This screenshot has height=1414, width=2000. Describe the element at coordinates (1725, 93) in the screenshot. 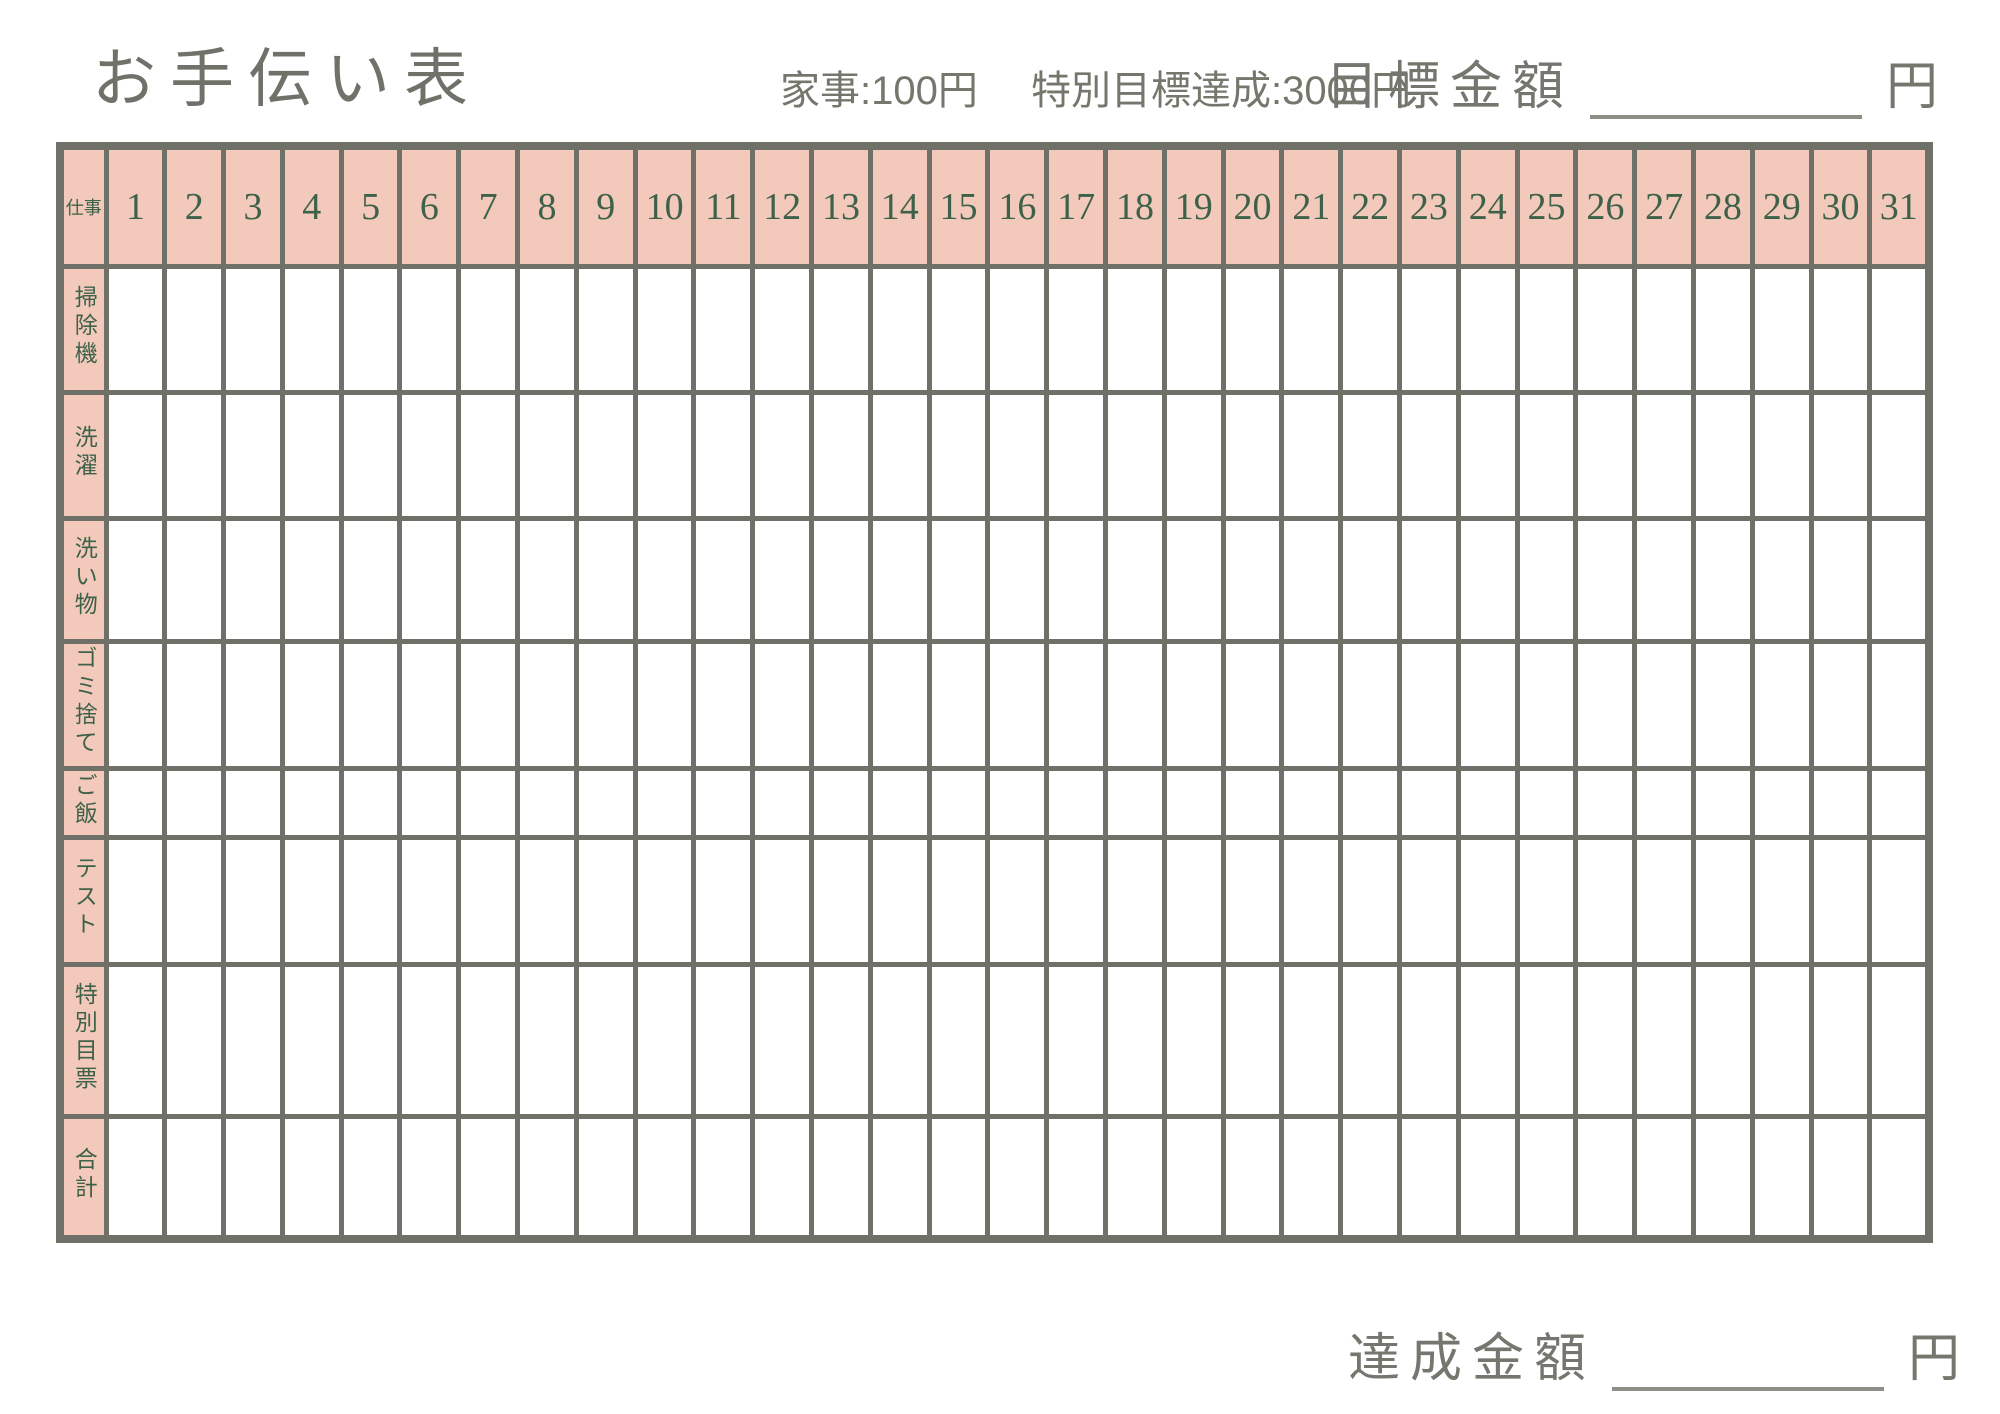

I see `goal-amount-blank` at that location.